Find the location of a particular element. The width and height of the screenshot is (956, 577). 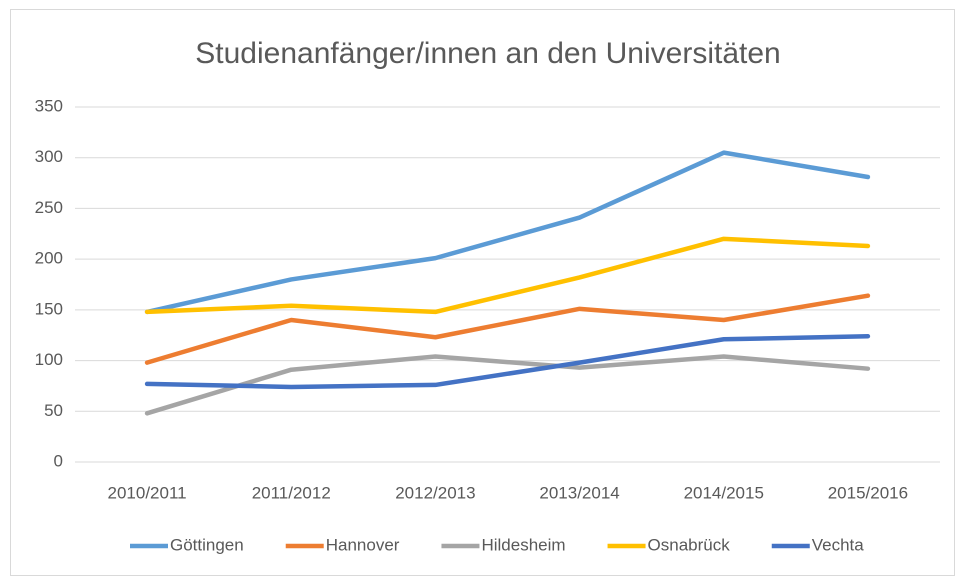

legend-label: Osnabrück is located at coordinates (689, 544).